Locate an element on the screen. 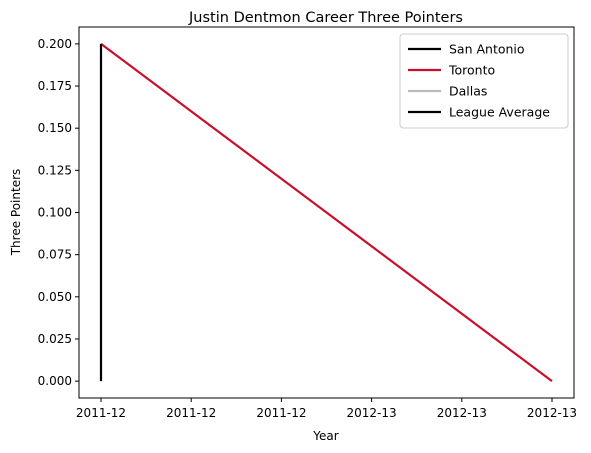 This screenshot has width=591, height=453. legend-label-dallas: Dallas is located at coordinates (468, 91).